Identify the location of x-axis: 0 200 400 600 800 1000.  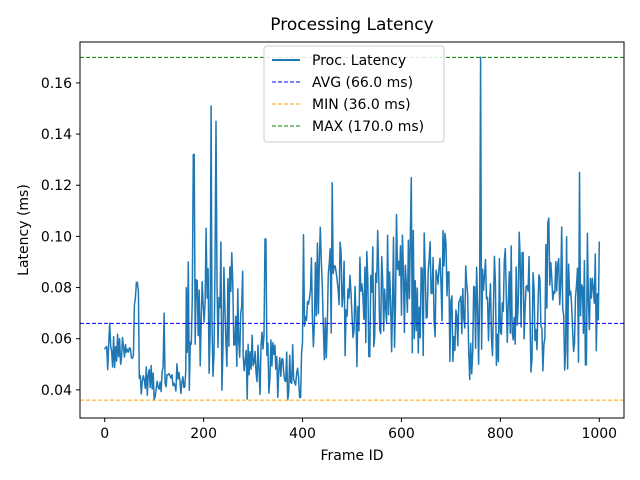
(358, 430).